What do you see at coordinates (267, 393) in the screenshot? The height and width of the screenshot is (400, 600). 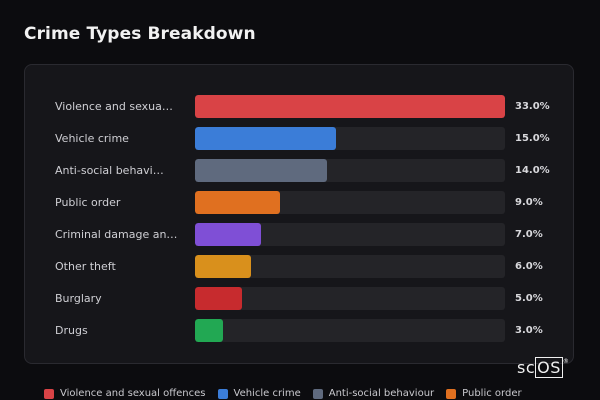 I see `legend-label: Vehicle crime` at bounding box center [267, 393].